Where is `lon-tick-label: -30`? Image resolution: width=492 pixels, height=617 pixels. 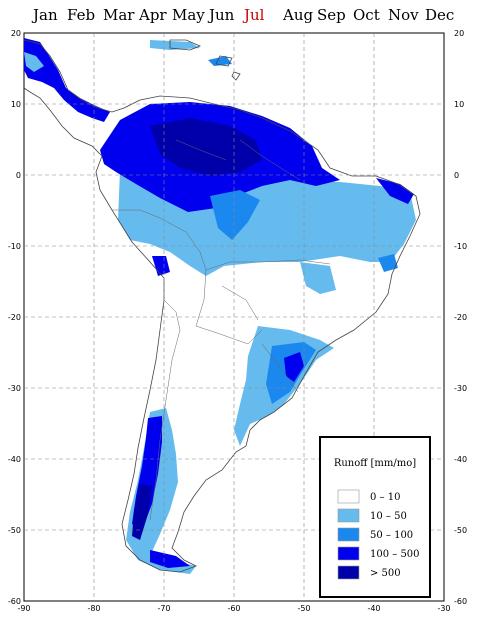 lon-tick-label: -30 is located at coordinates (443, 608).